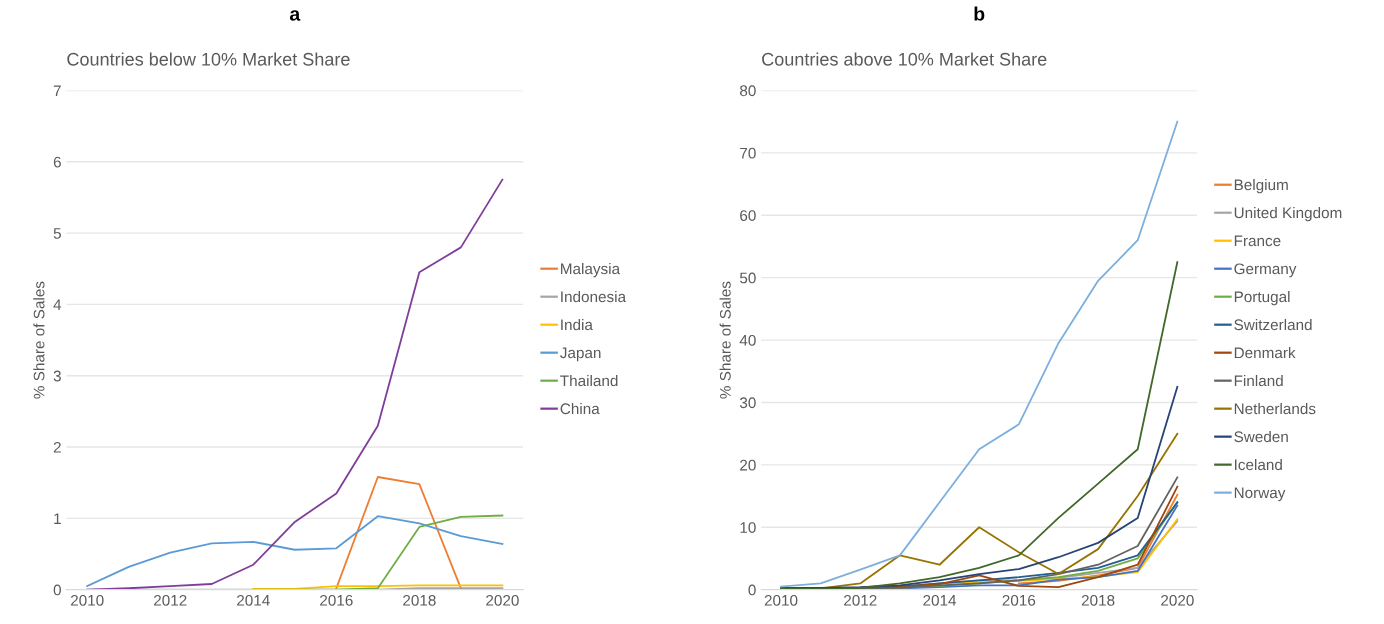 This screenshot has height=624, width=1384. I want to click on y-tick-label: 7, so click(57, 91).